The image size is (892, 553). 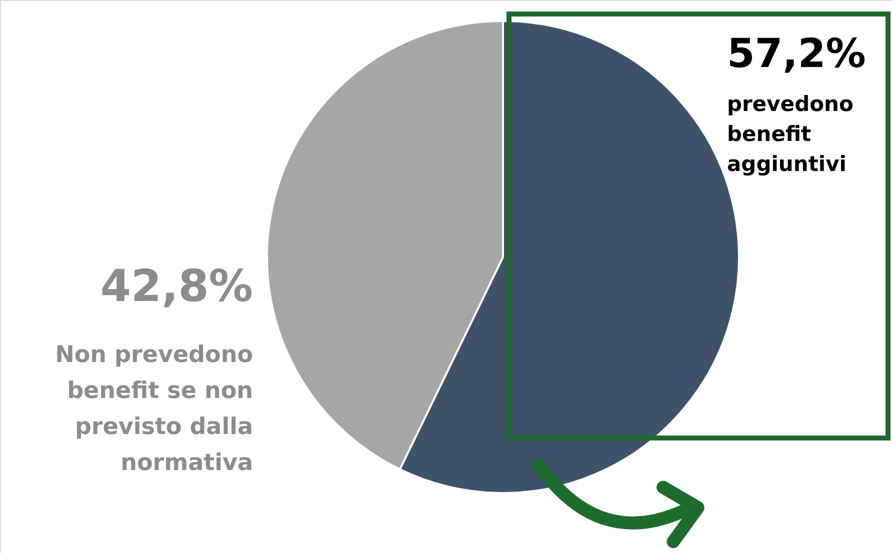 I want to click on data-label: 42,8%, so click(x=176, y=286).